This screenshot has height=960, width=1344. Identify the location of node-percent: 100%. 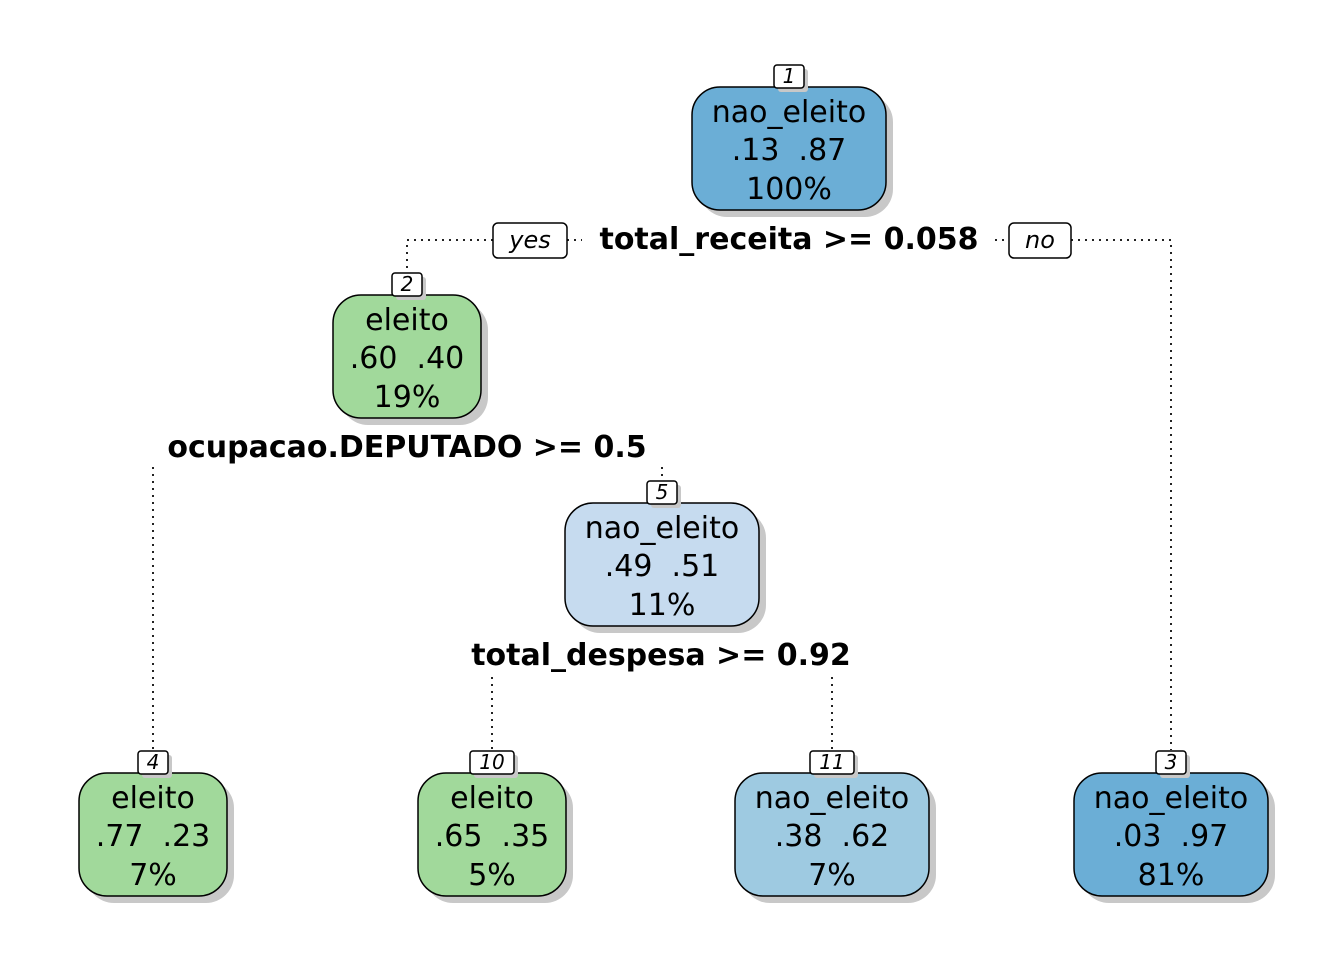
(789, 189).